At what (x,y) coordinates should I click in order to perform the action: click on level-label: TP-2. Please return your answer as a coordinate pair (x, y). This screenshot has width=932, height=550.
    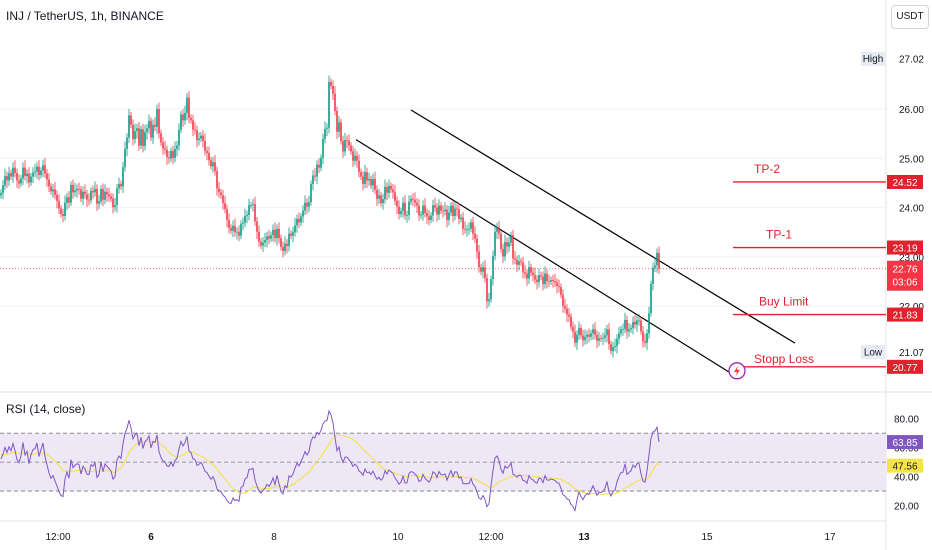
    Looking at the image, I should click on (767, 169).